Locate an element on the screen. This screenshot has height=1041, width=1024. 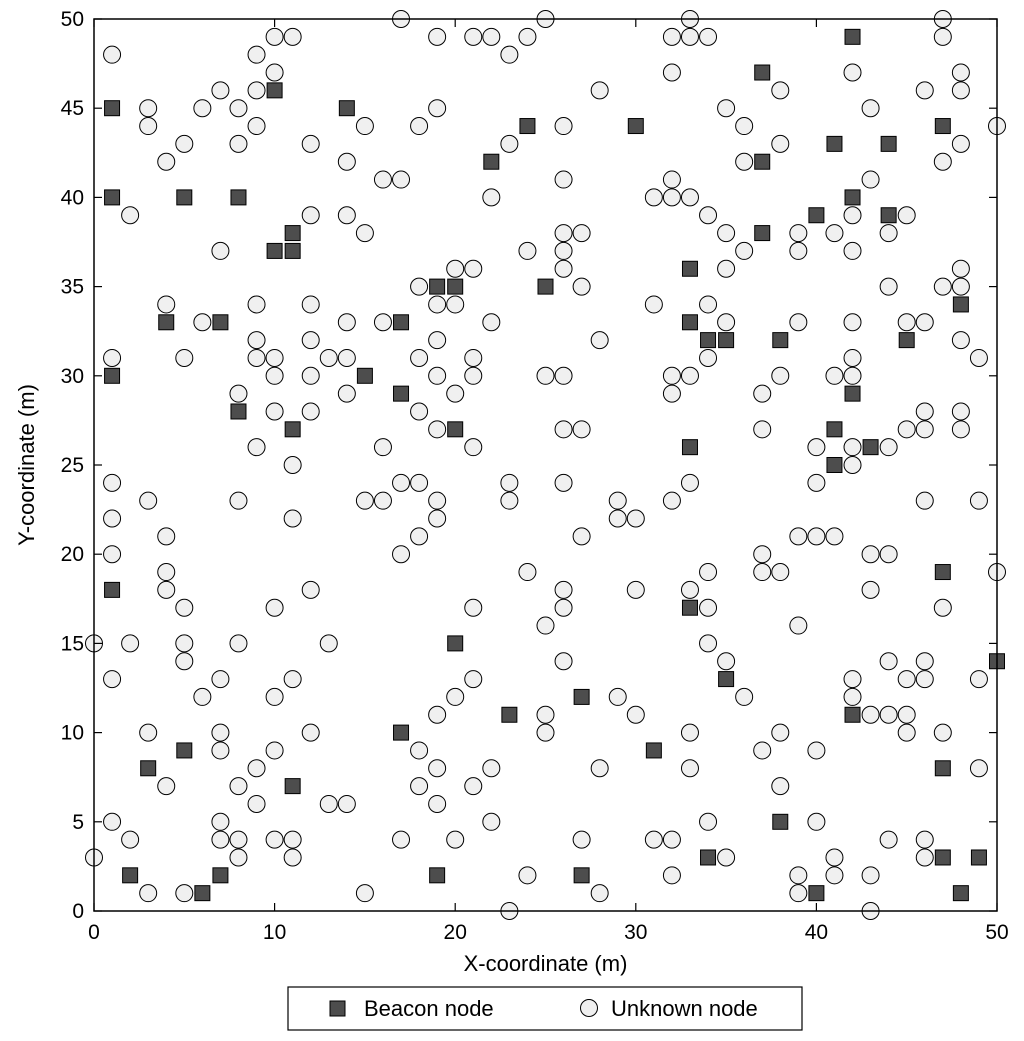
y-tick-label: 0 is located at coordinates (78, 911).